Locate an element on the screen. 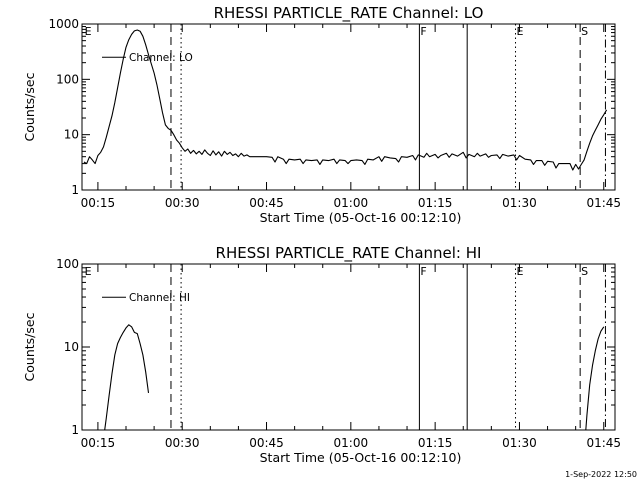  timestamp-label: 1-Sep-2022 12:50 is located at coordinates (601, 474).